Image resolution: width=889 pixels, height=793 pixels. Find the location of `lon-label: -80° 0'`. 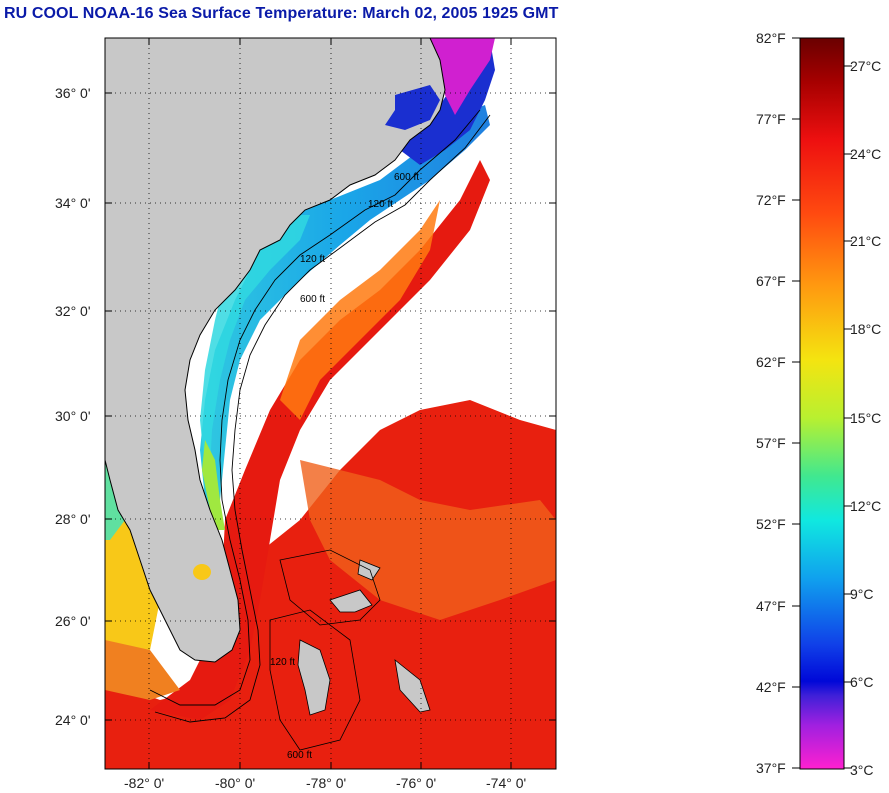

lon-label: -80° 0' is located at coordinates (235, 783).